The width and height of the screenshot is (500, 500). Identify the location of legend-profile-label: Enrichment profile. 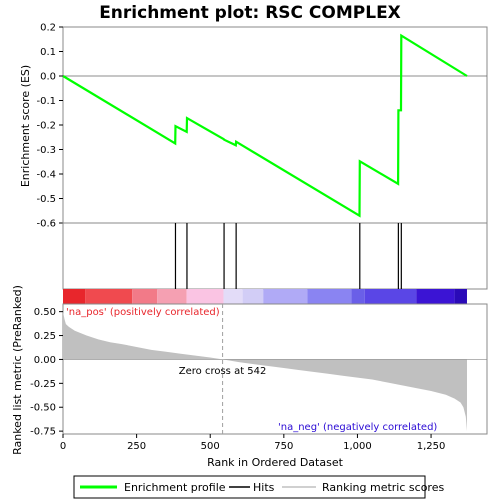
(175, 487).